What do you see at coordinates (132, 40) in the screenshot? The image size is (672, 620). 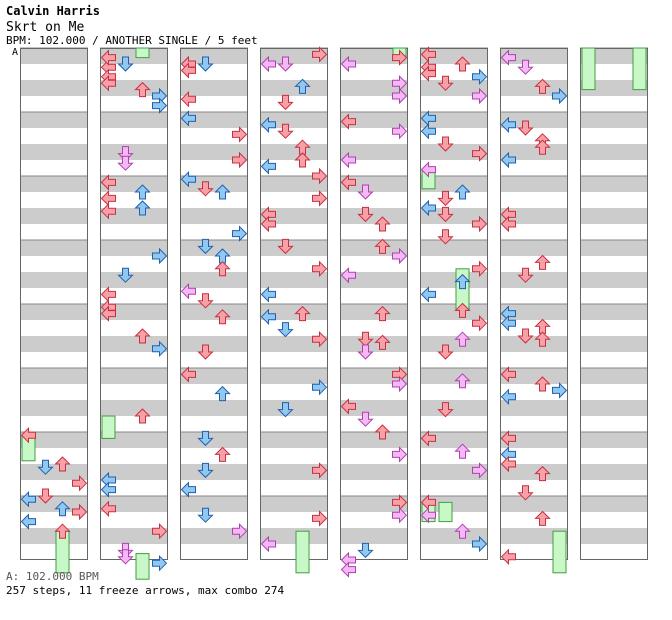 I see `chart-info: BPM: 102.000 / ANOTHER SINGLE / 5 feet` at bounding box center [132, 40].